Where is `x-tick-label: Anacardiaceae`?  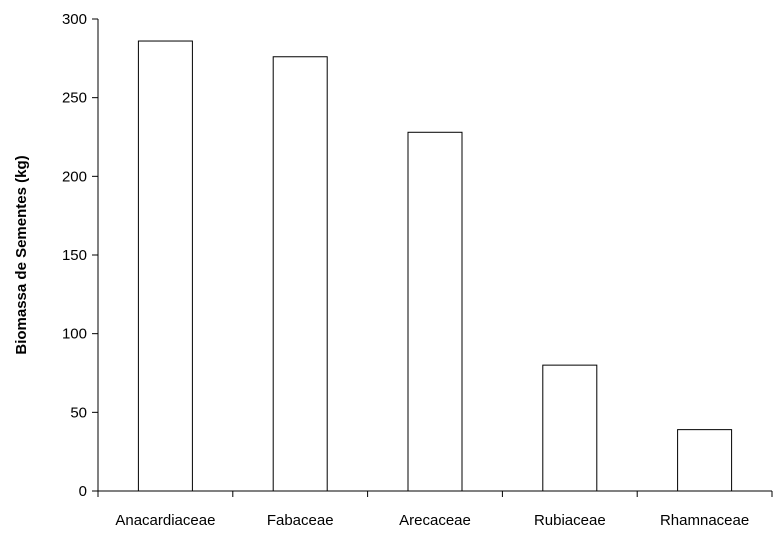
x-tick-label: Anacardiaceae is located at coordinates (165, 520).